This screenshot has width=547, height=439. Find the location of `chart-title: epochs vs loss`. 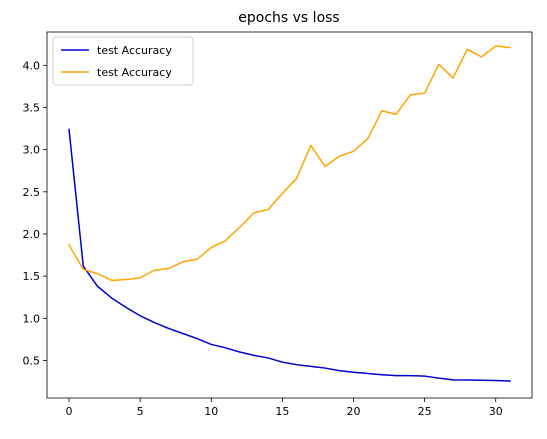

chart-title: epochs vs loss is located at coordinates (288, 18).